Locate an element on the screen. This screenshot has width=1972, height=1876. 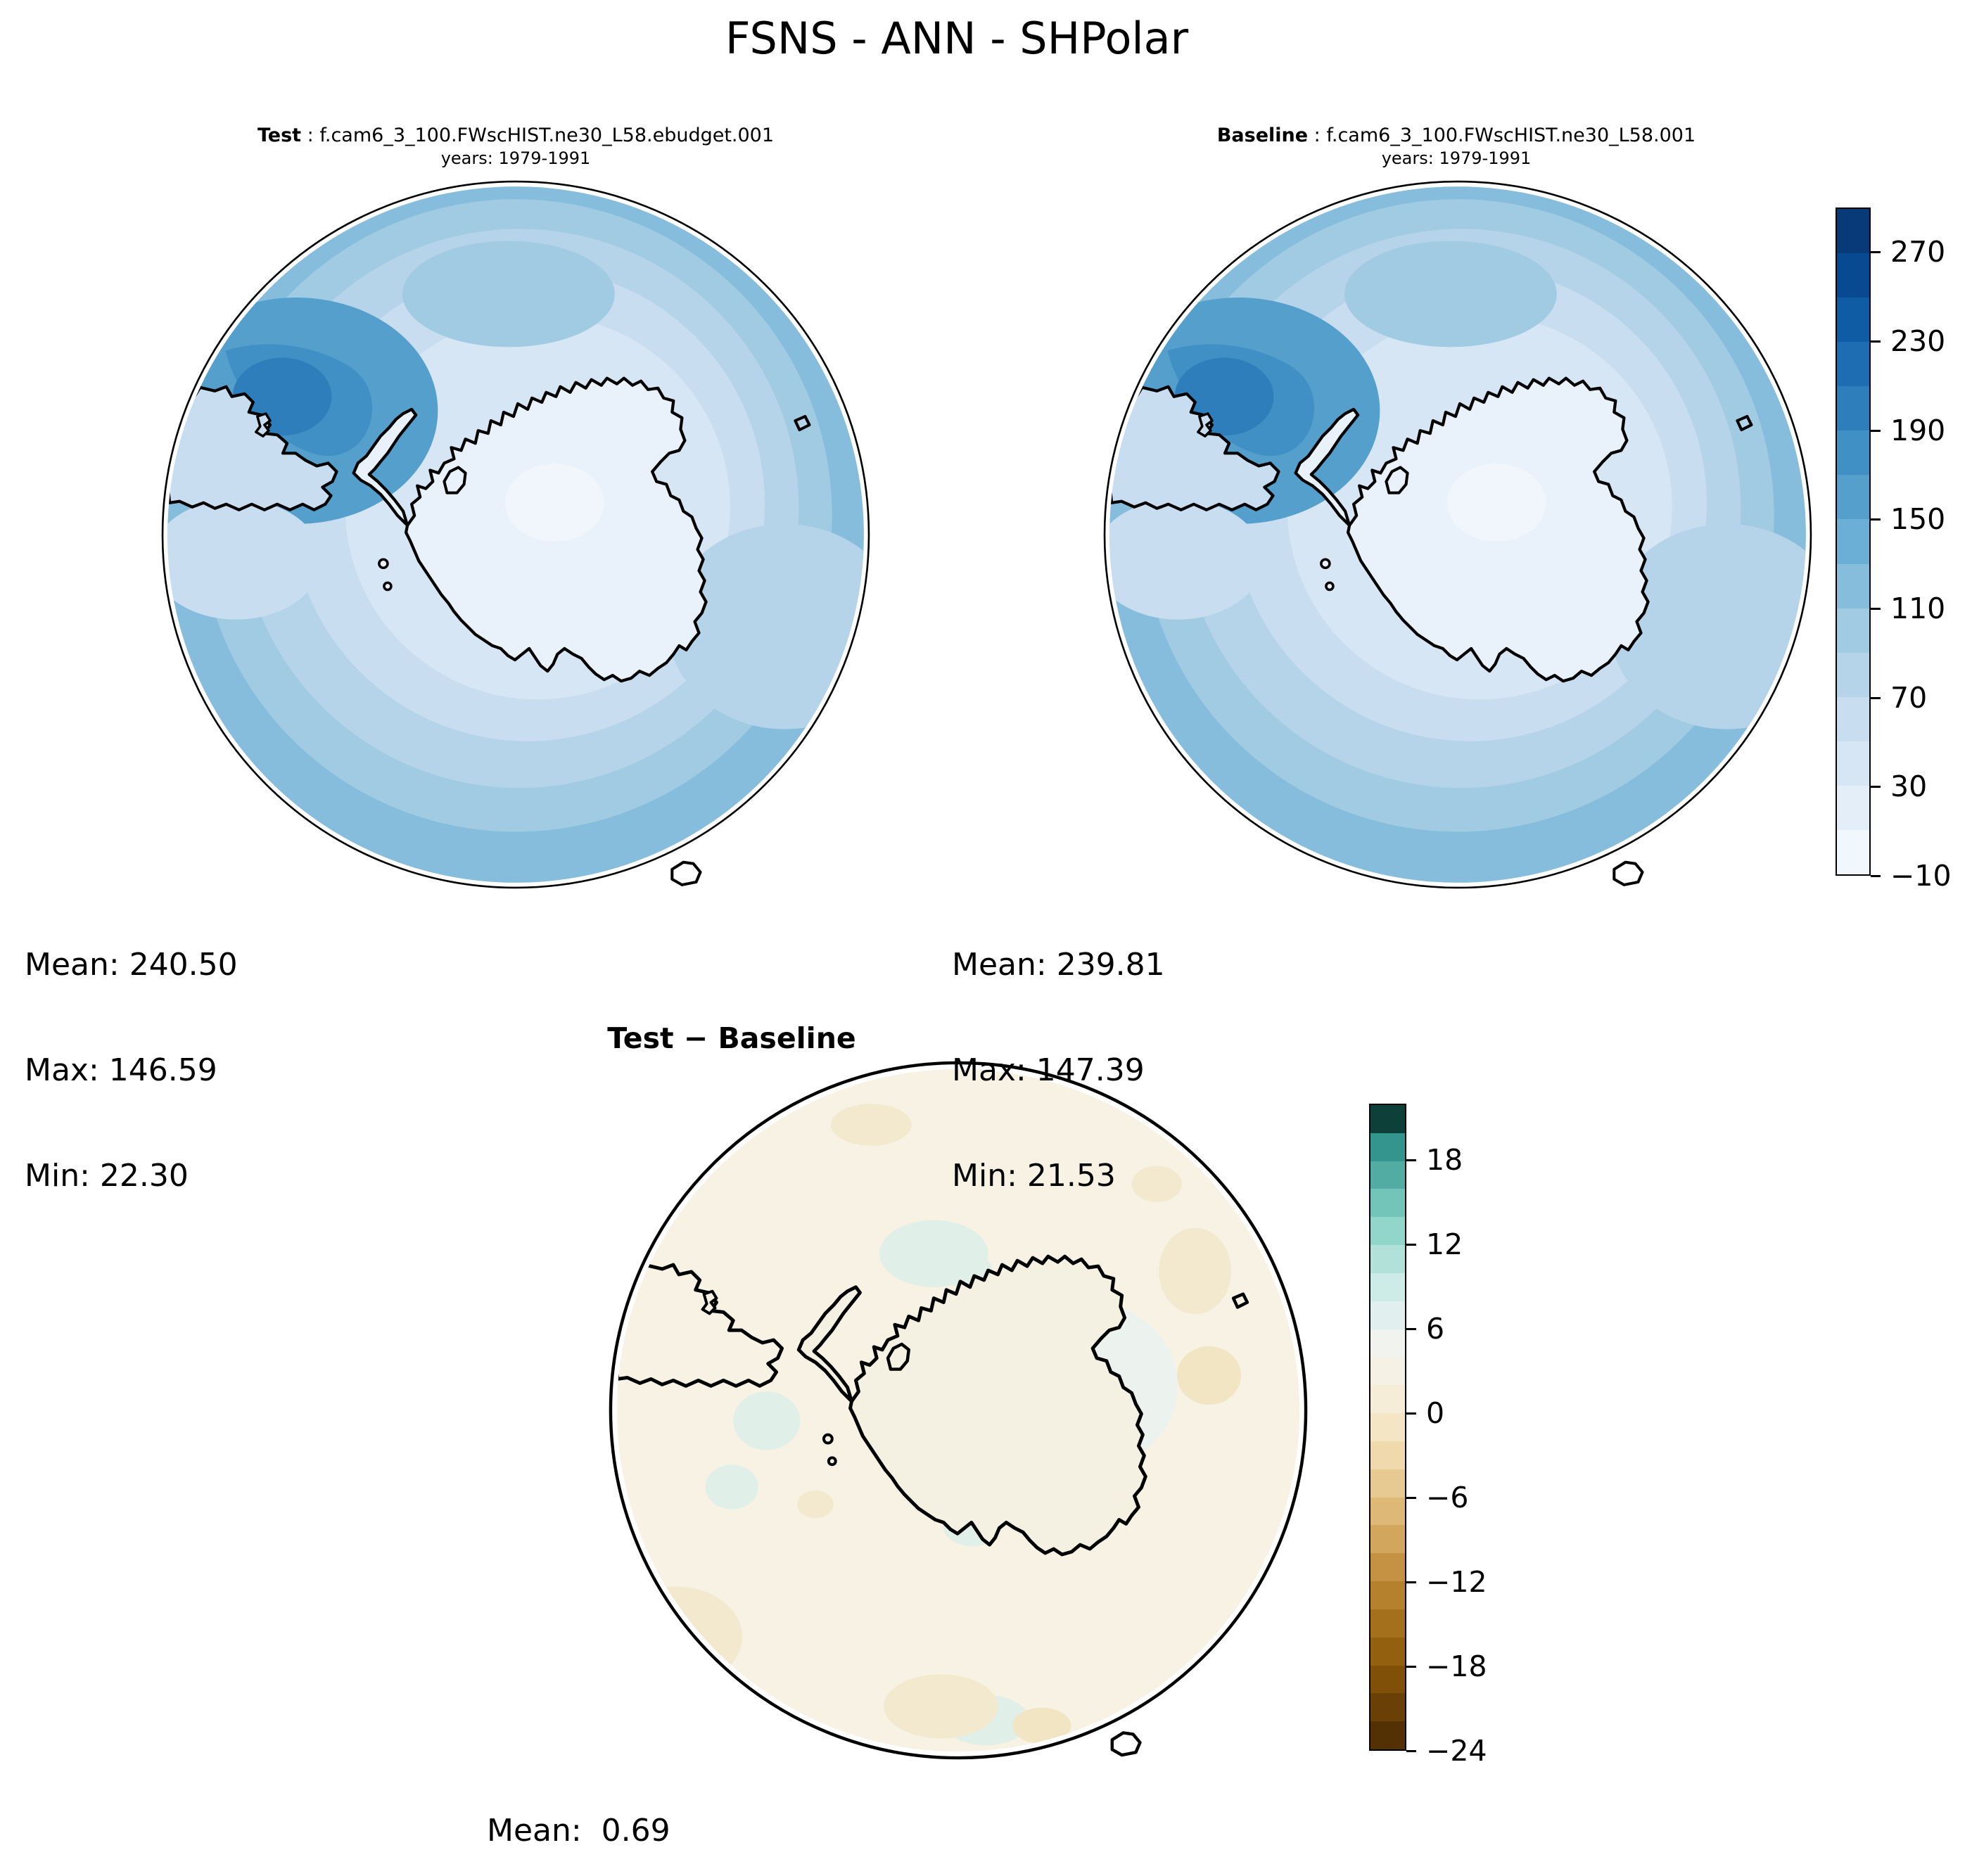
colorbar-tick-label: 6 is located at coordinates (1436, 1329).